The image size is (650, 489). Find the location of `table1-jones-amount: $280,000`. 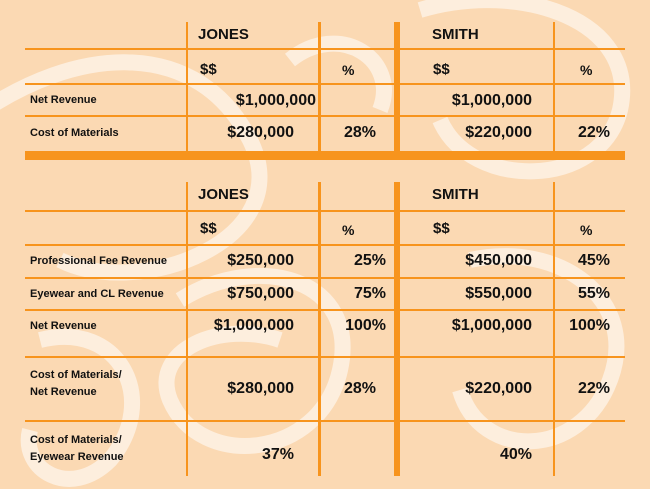

table1-jones-amount: $280,000 is located at coordinates (260, 132).